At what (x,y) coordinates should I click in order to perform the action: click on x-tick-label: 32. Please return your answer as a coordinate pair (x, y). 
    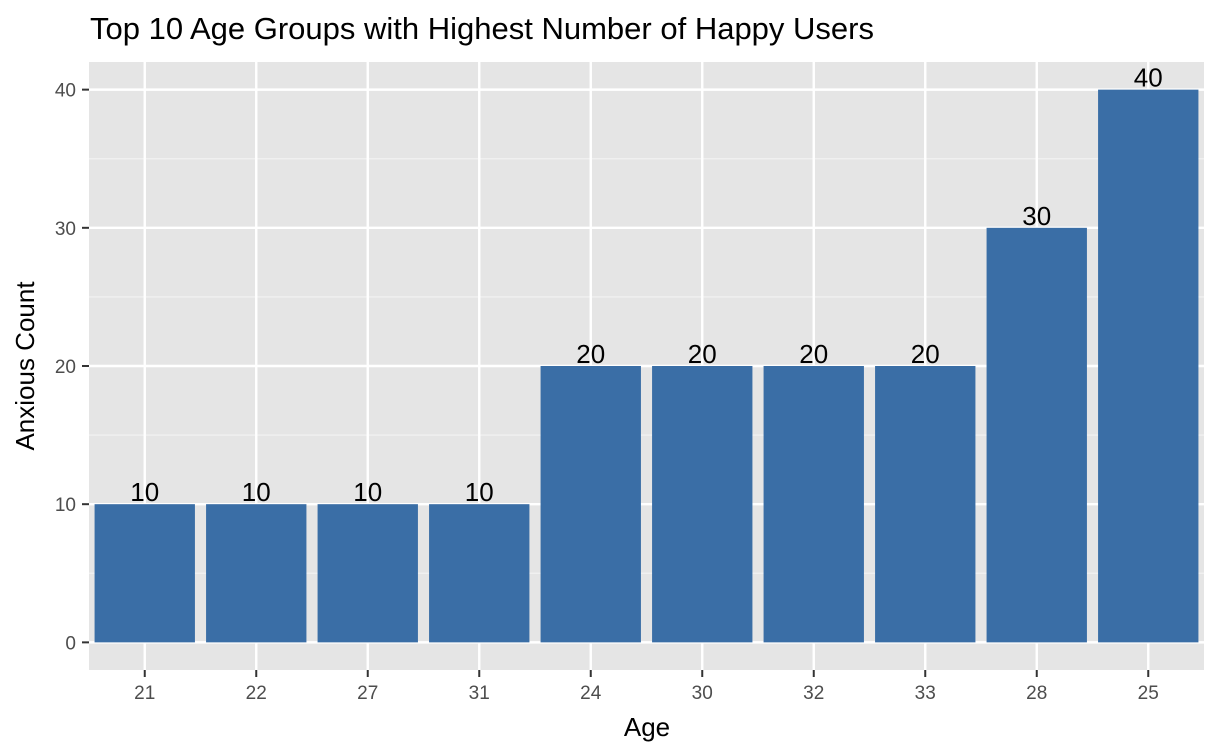
    Looking at the image, I should click on (813, 693).